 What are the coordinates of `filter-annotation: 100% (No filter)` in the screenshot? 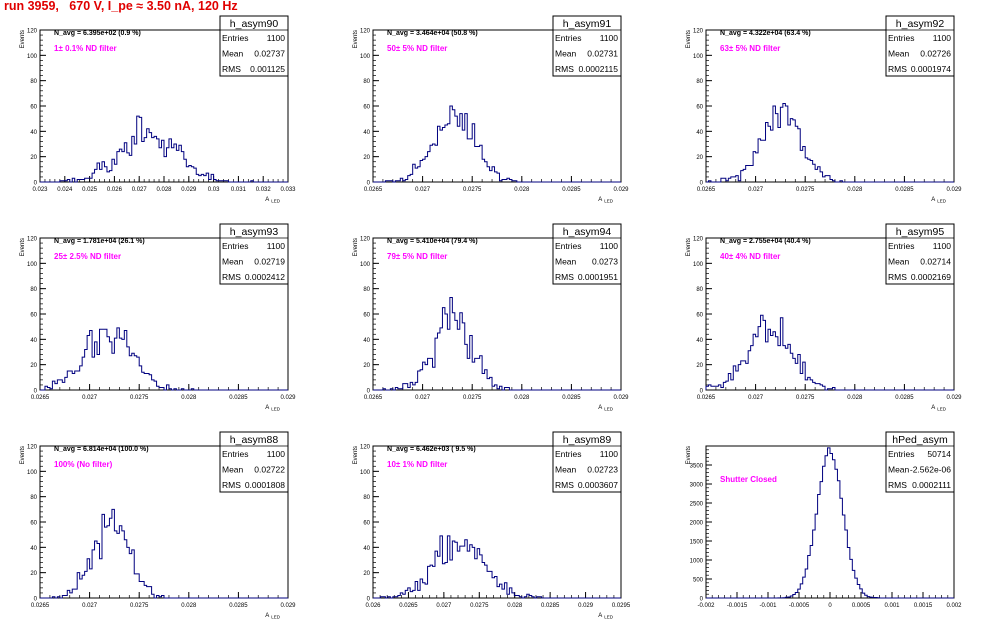 It's located at (83, 464).